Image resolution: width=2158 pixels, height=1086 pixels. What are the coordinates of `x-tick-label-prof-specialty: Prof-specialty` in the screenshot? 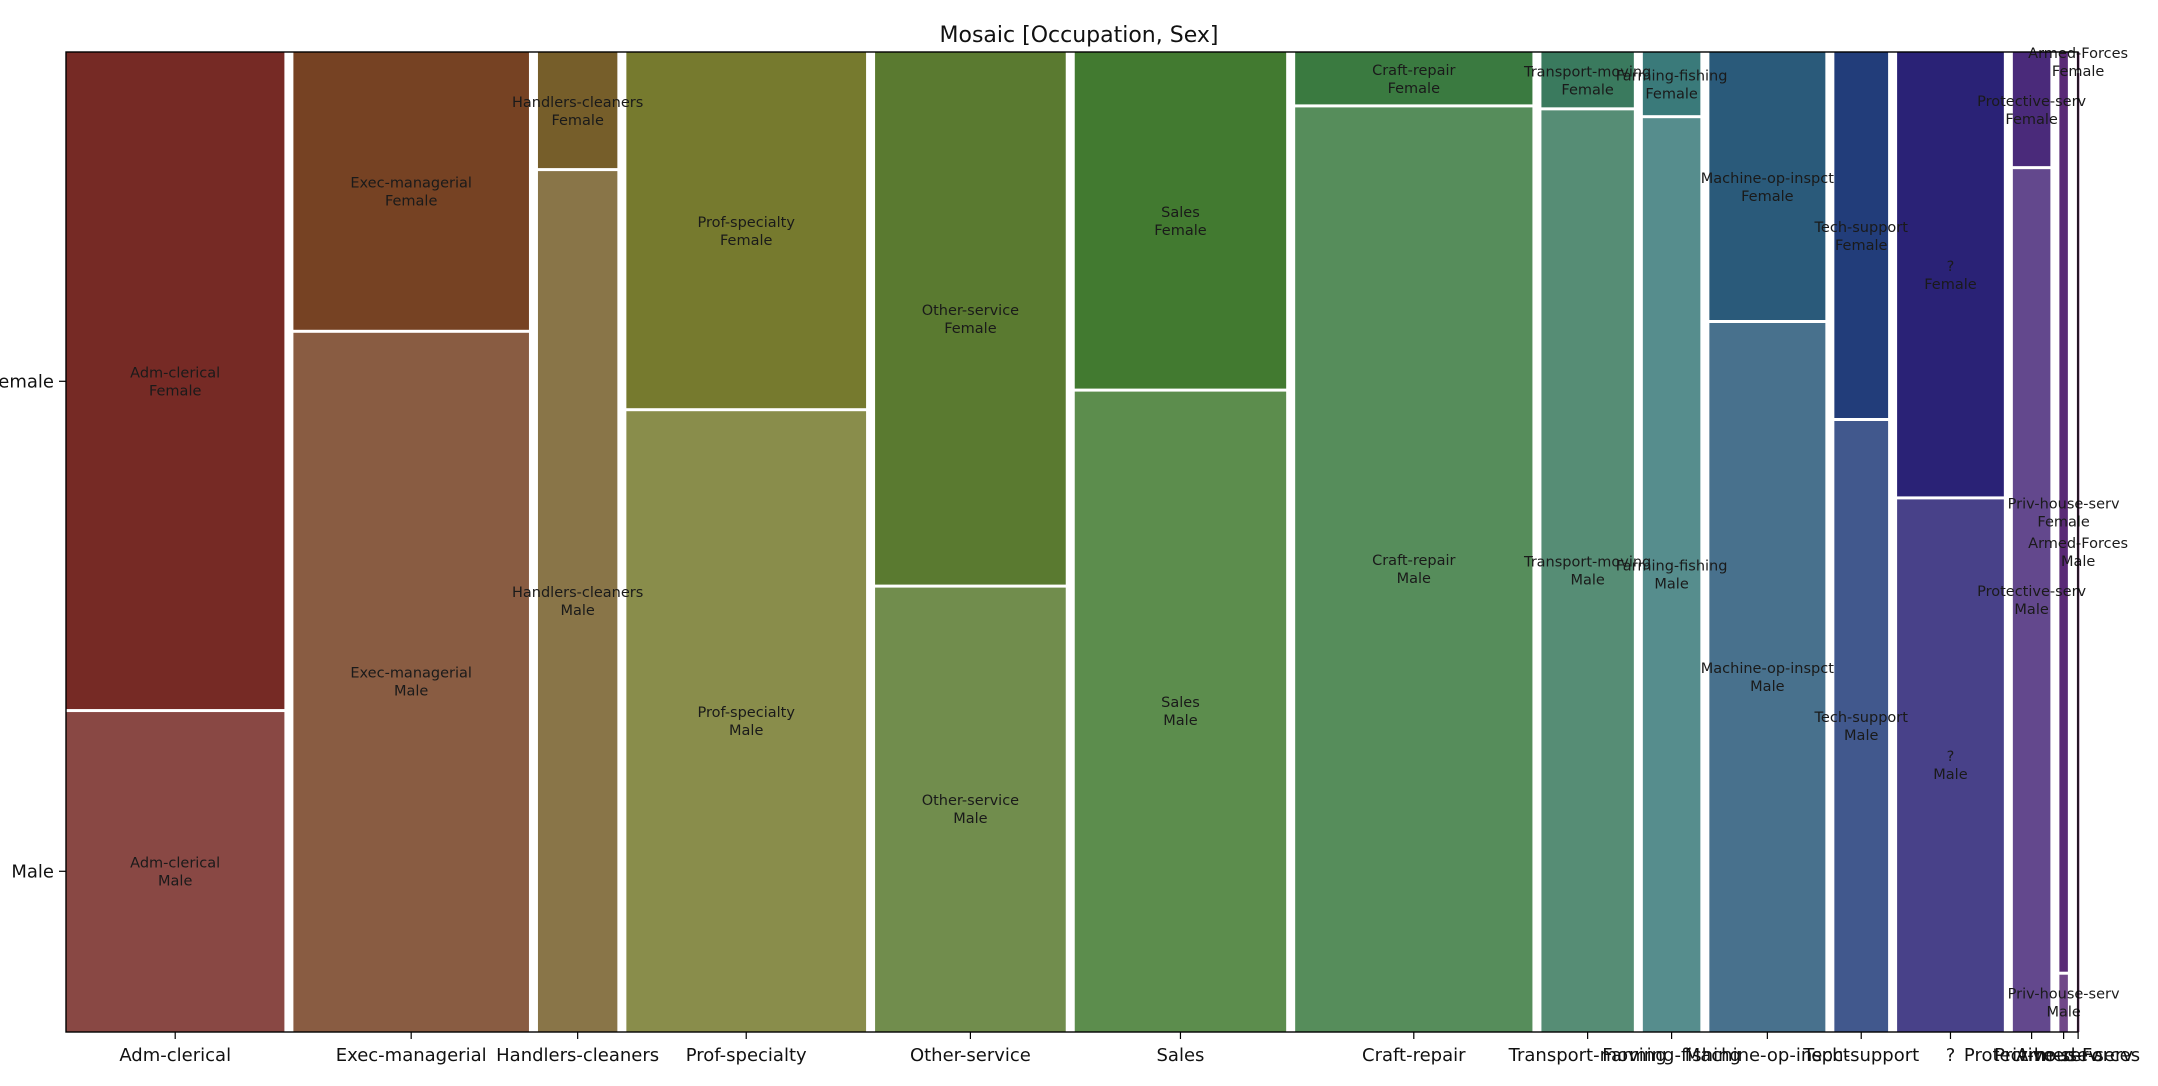 It's located at (746, 1055).